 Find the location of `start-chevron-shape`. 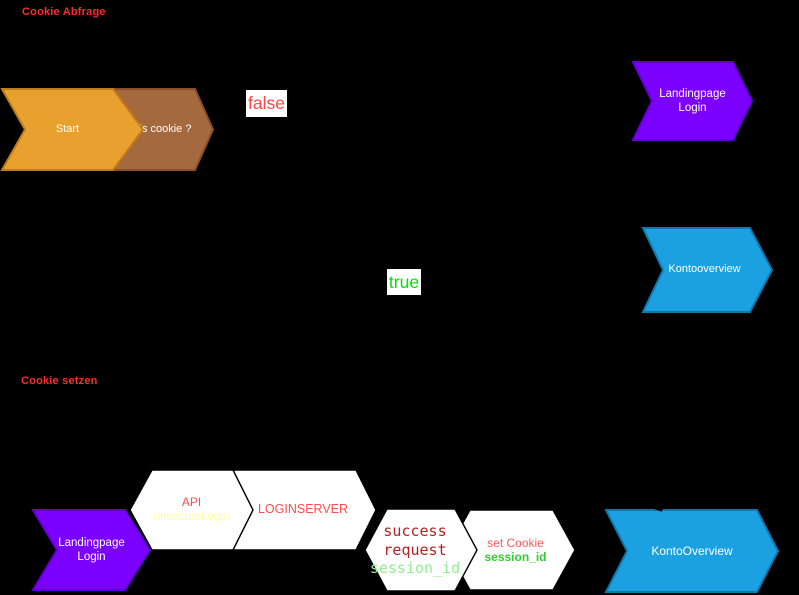

start-chevron-shape is located at coordinates (72, 129).